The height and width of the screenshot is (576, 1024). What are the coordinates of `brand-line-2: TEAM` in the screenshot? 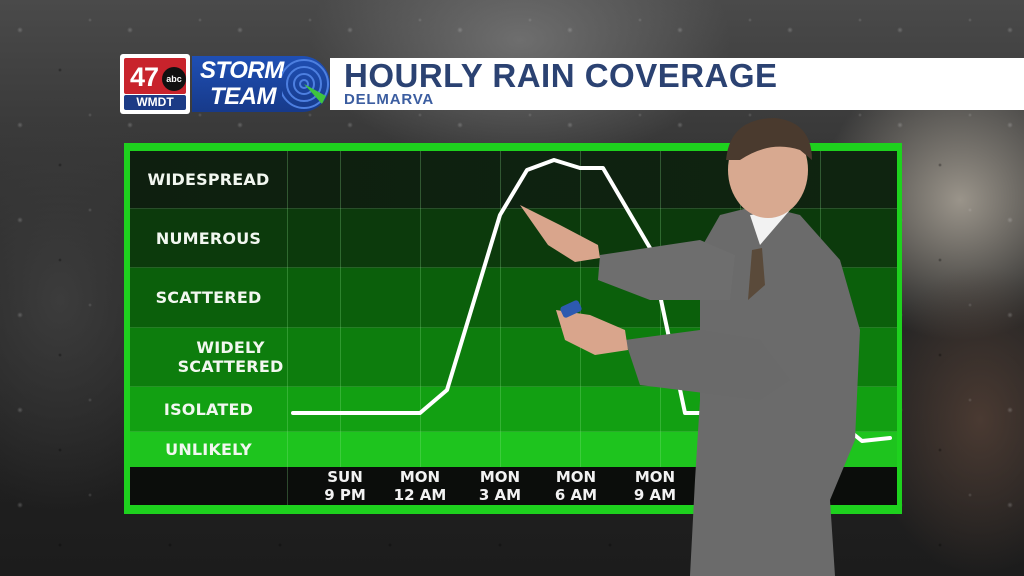 It's located at (243, 96).